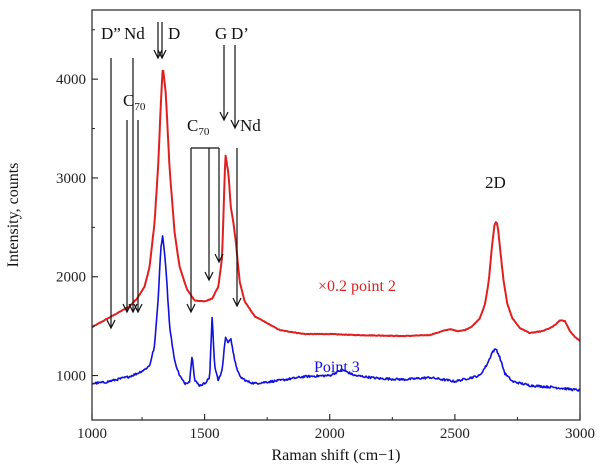  I want to click on arrow-nd-right, so click(237, 228).